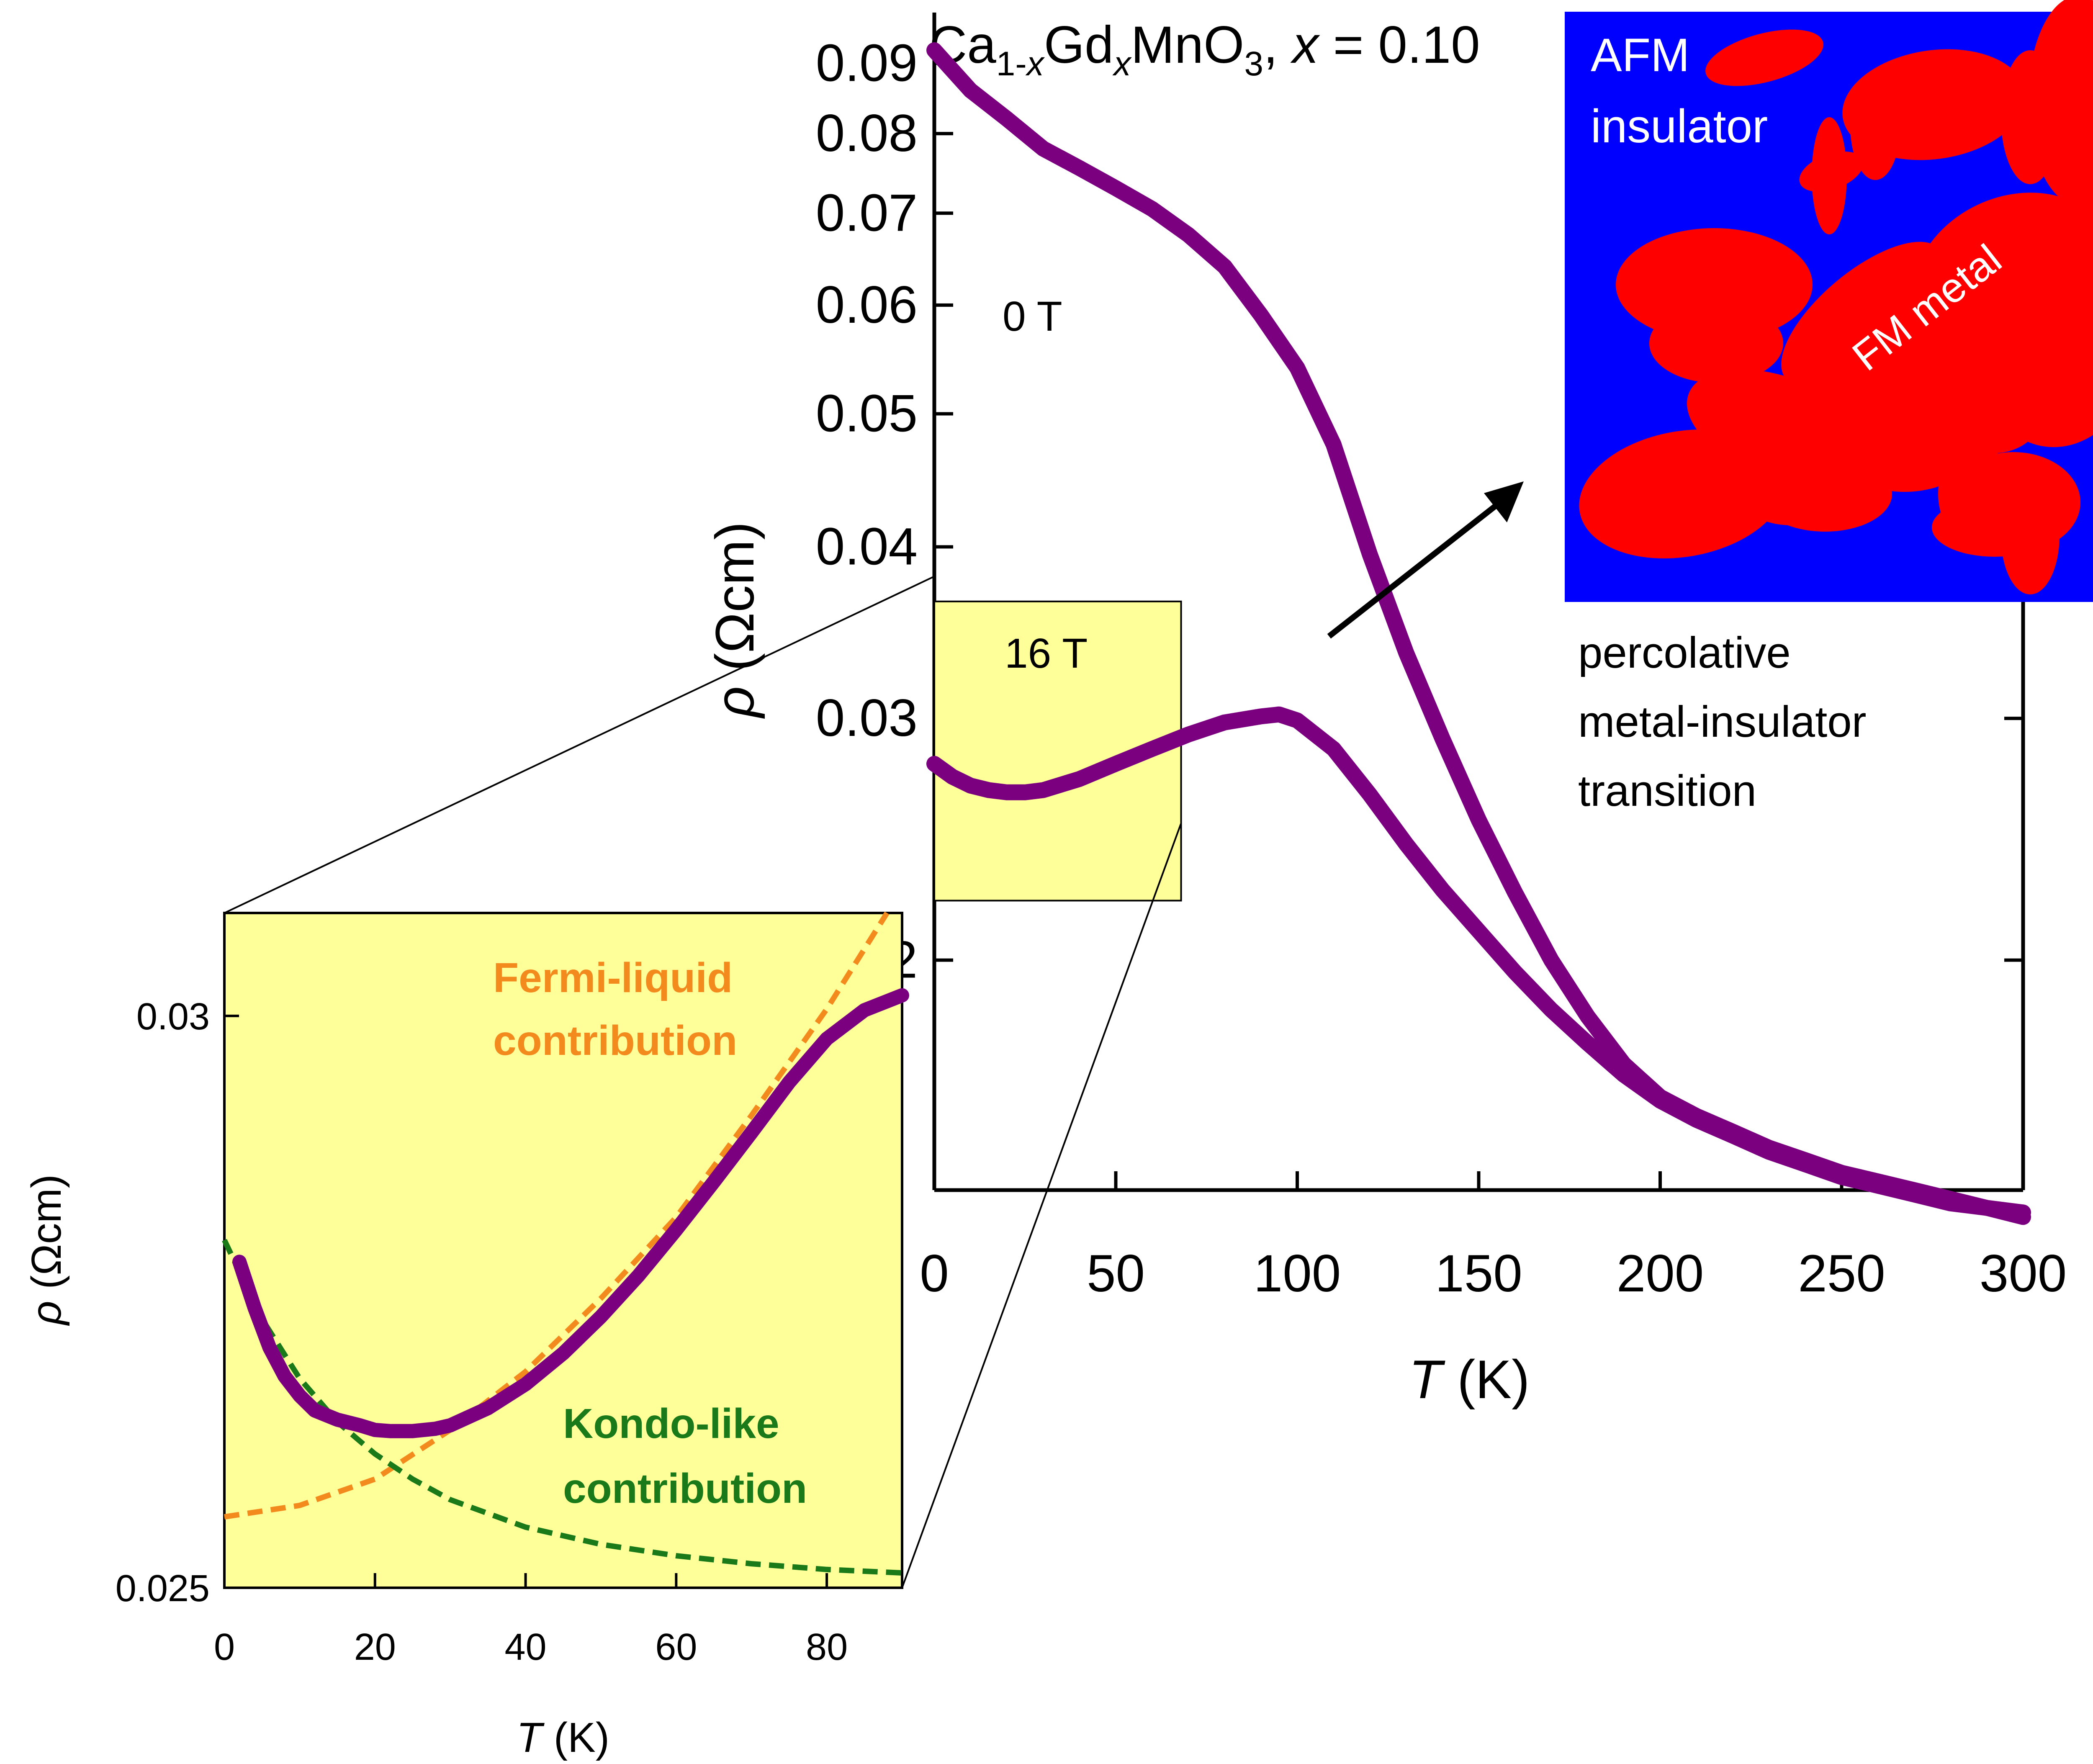 This screenshot has height=1764, width=2093. I want to click on inset-afm-label-line1: AFM, so click(1640, 55).